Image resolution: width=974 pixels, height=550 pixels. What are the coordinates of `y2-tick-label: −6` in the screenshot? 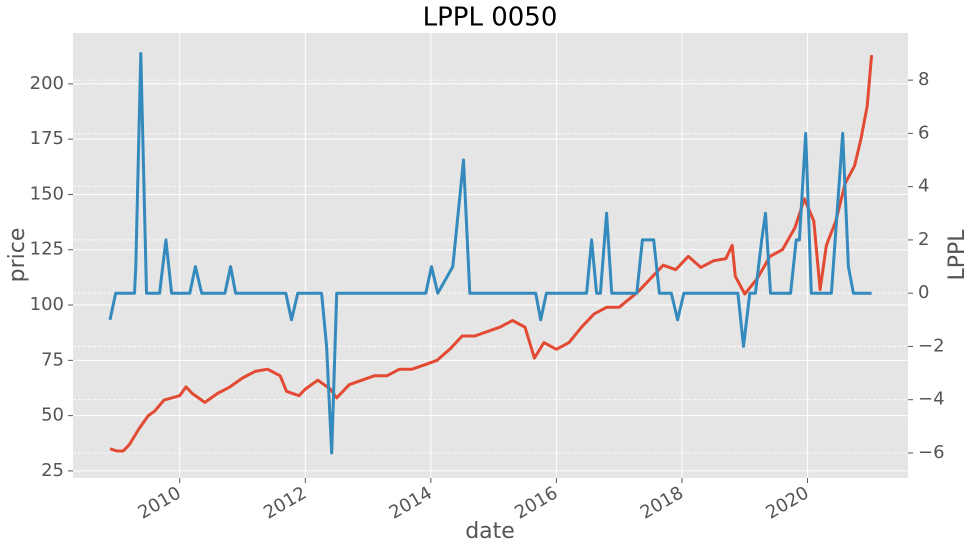 It's located at (931, 452).